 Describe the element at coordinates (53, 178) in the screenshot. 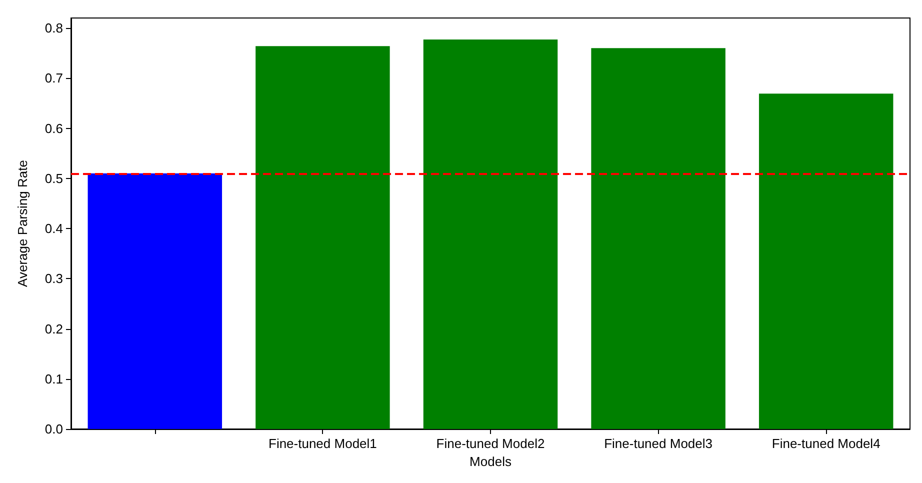

I see `y-tick-label: 0.5` at that location.